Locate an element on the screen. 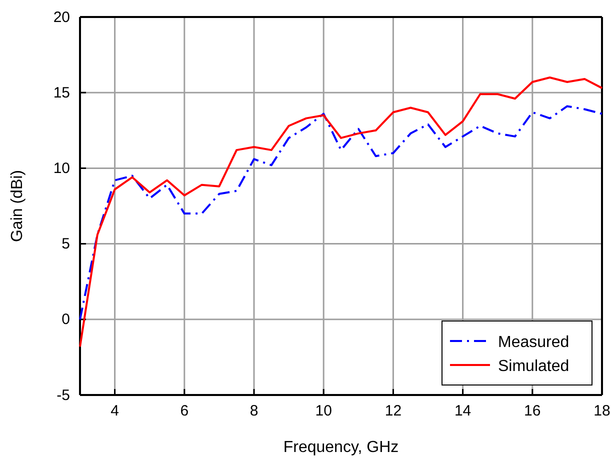 This screenshot has width=611, height=460. x-tick-label: 18 is located at coordinates (602, 411).